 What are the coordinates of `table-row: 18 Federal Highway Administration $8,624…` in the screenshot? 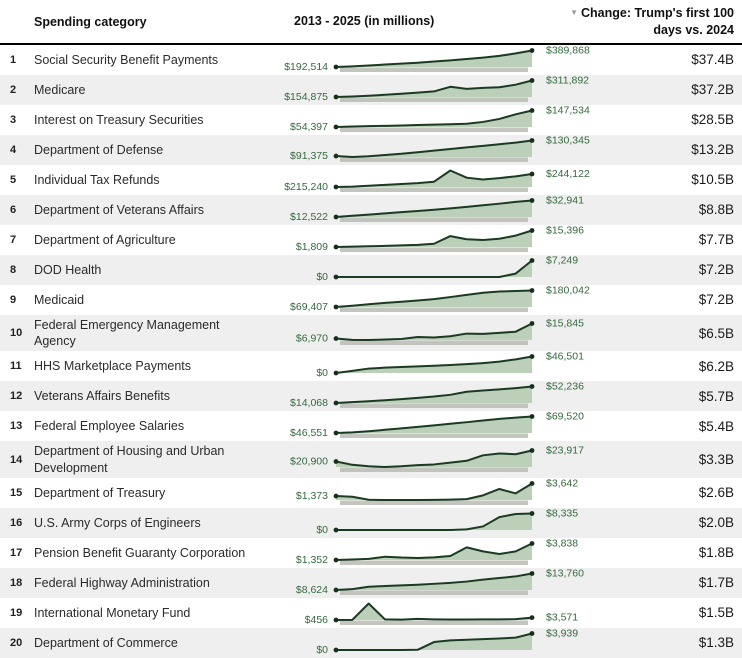 It's located at (371, 582).